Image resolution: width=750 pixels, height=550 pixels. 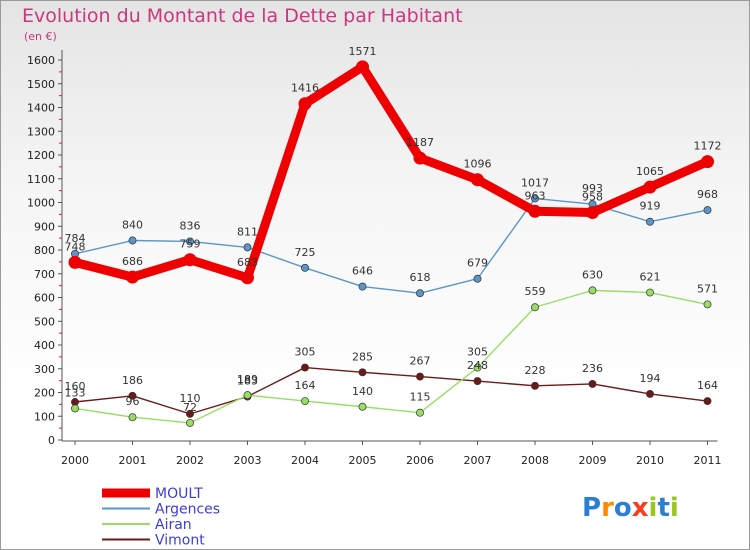 What do you see at coordinates (535, 370) in the screenshot?
I see `data-label: 228` at bounding box center [535, 370].